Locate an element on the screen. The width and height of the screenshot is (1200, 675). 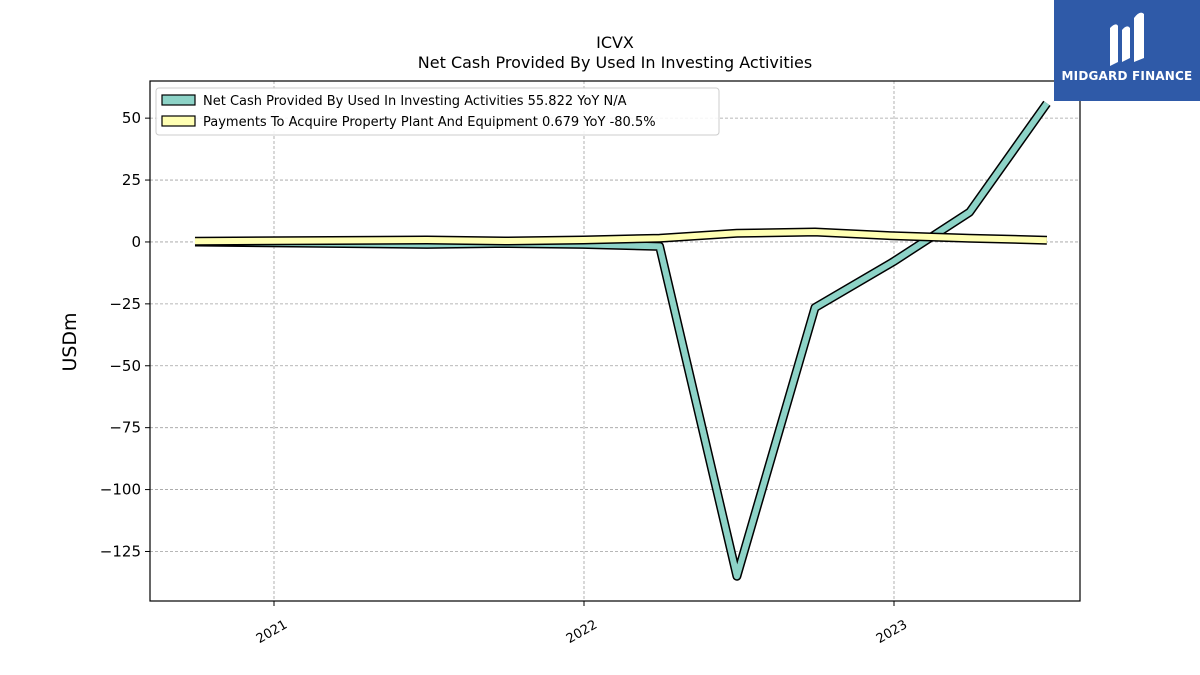
brand-logo: MIDGARD FINANCE is located at coordinates (1127, 50).